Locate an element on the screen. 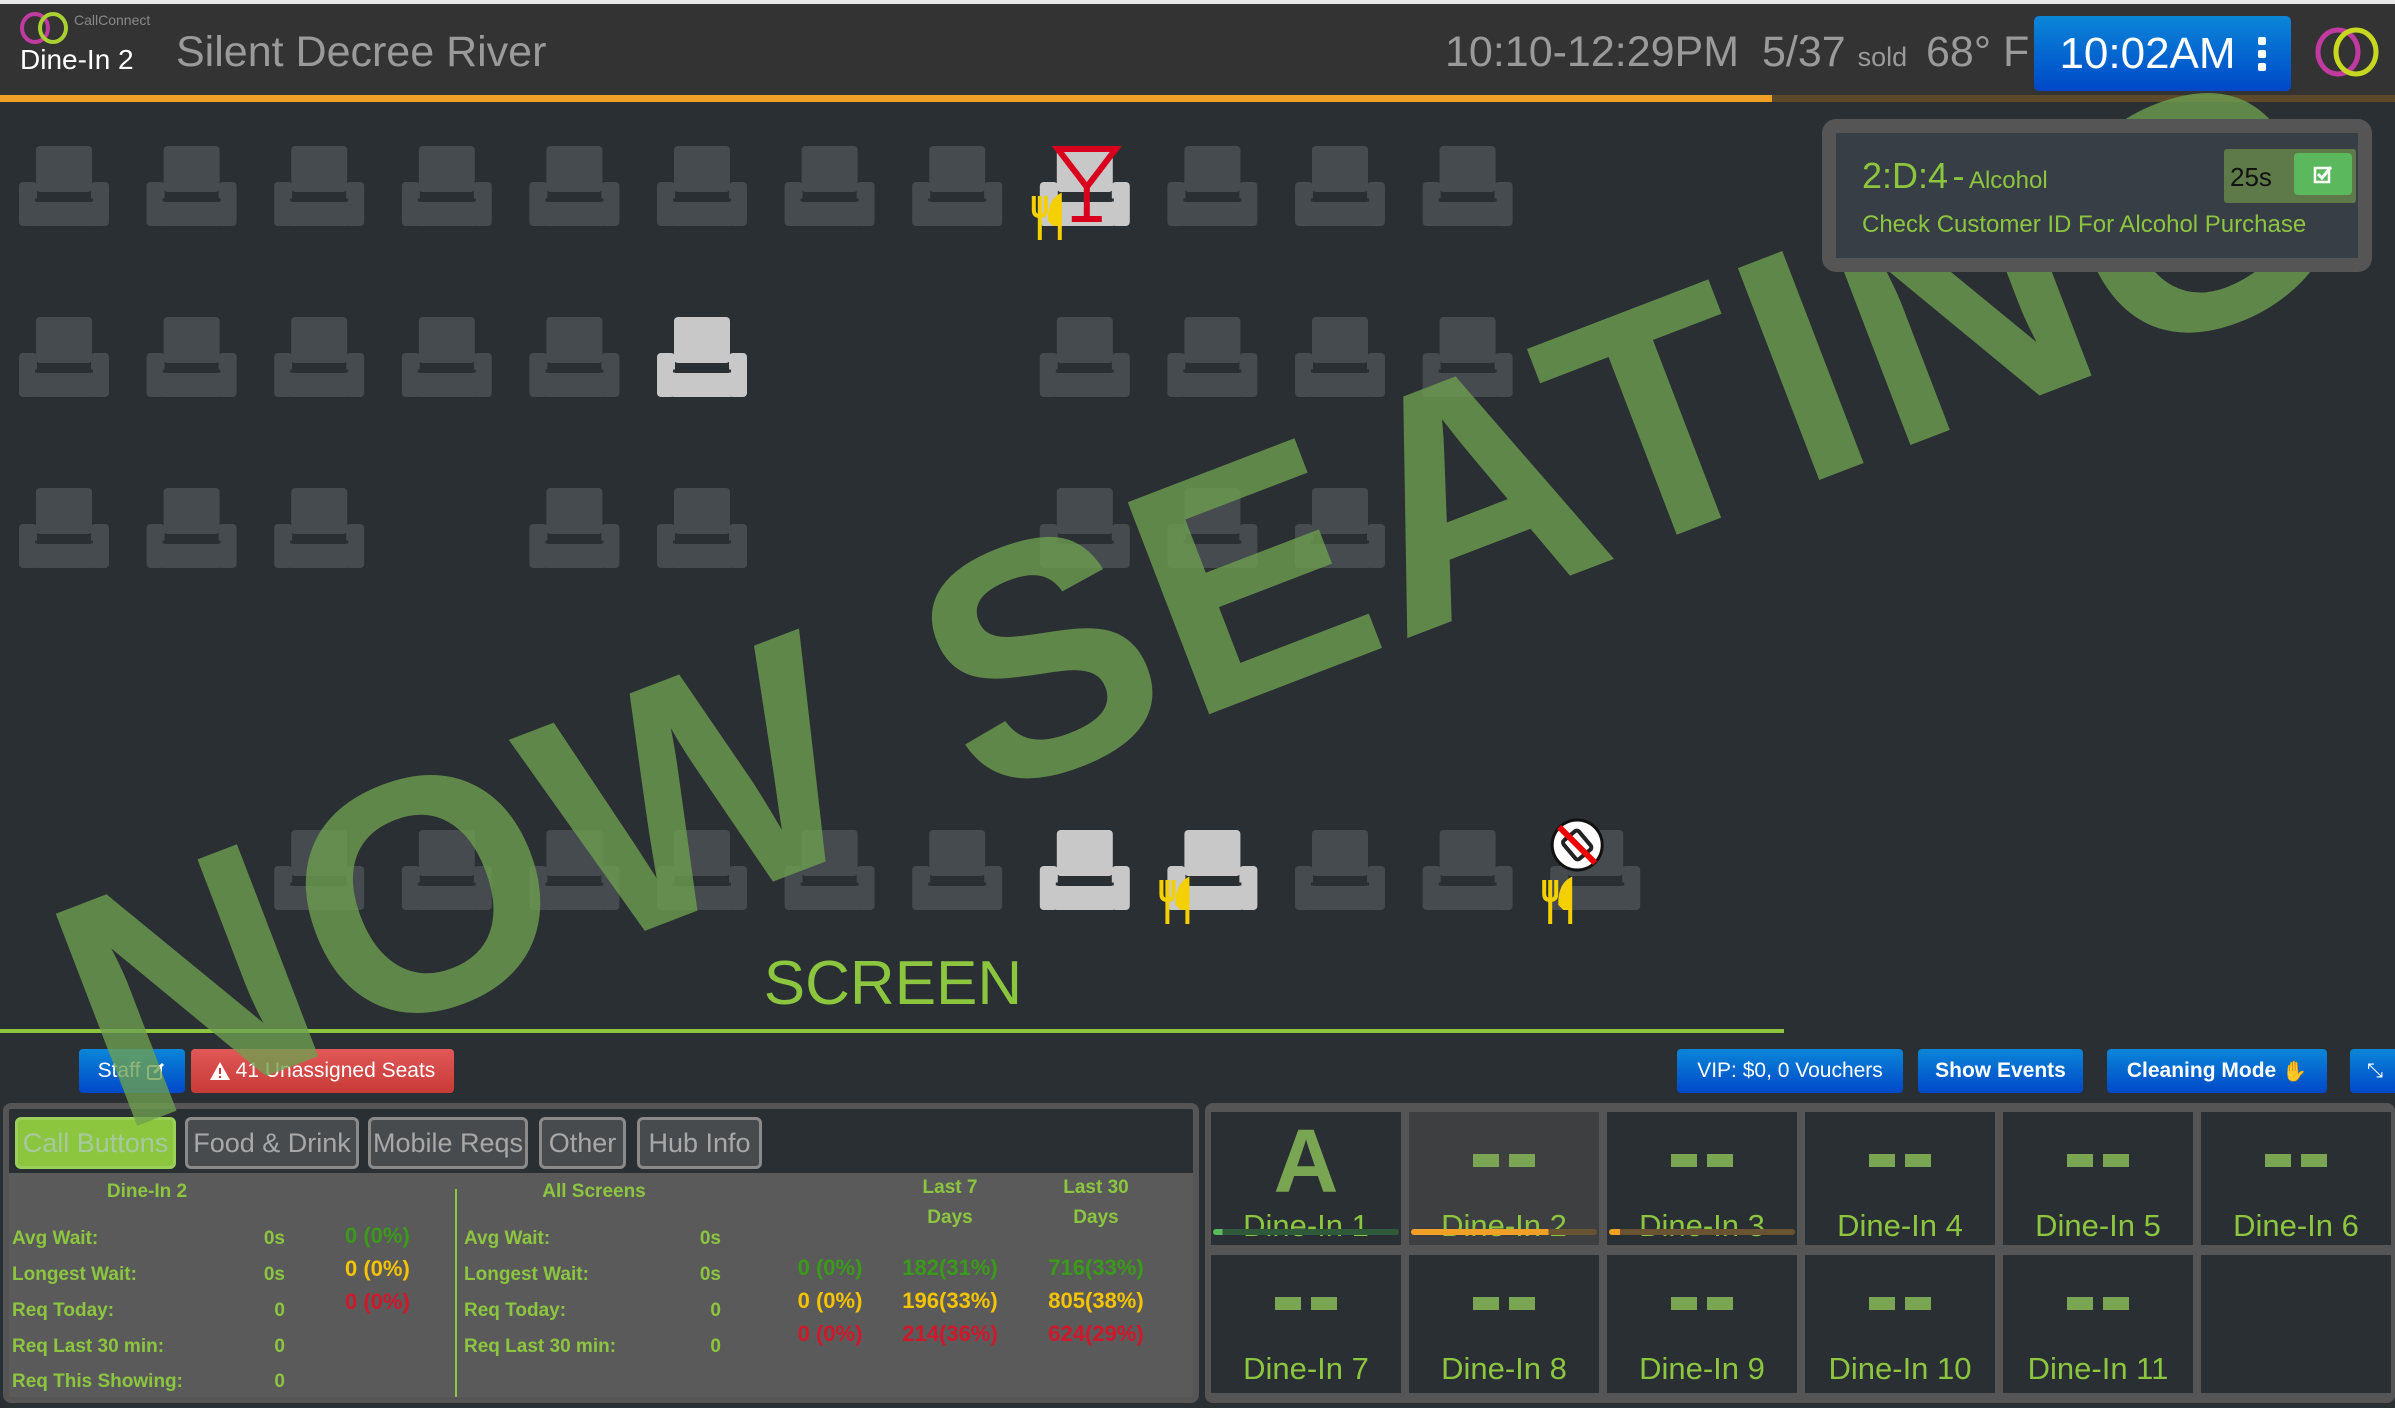 This screenshot has height=1408, width=2395. last7-count: 214(36%) is located at coordinates (950, 1333).